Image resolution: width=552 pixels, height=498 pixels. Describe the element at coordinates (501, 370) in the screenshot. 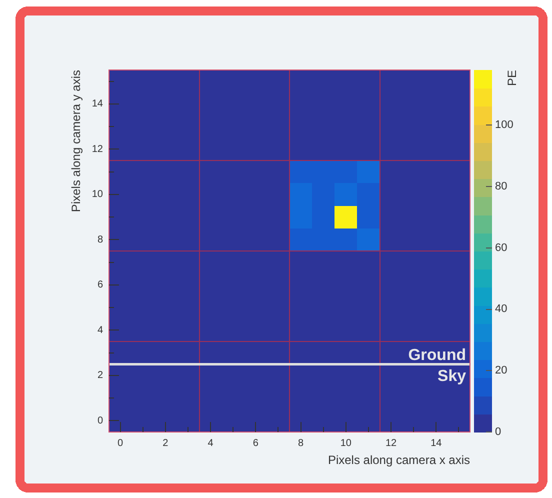

I see `color-bar-label: 20` at that location.